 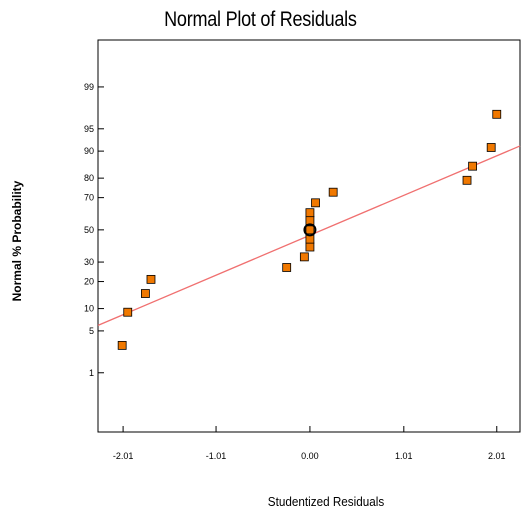 What do you see at coordinates (497, 456) in the screenshot?
I see `x-tick-label: 2.01` at bounding box center [497, 456].